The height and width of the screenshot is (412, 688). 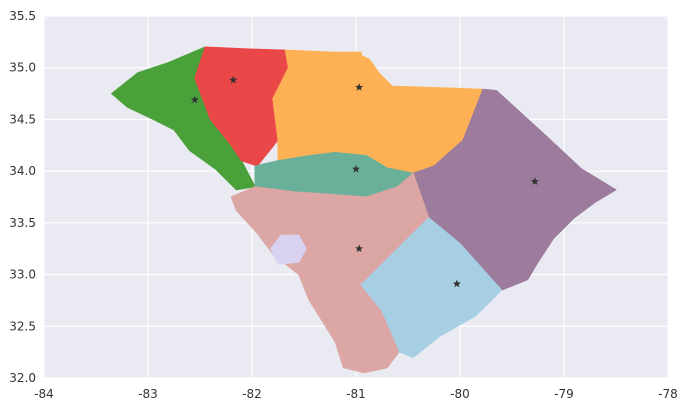 What do you see at coordinates (22, 171) in the screenshot?
I see `y-tick-label: 34.0` at bounding box center [22, 171].